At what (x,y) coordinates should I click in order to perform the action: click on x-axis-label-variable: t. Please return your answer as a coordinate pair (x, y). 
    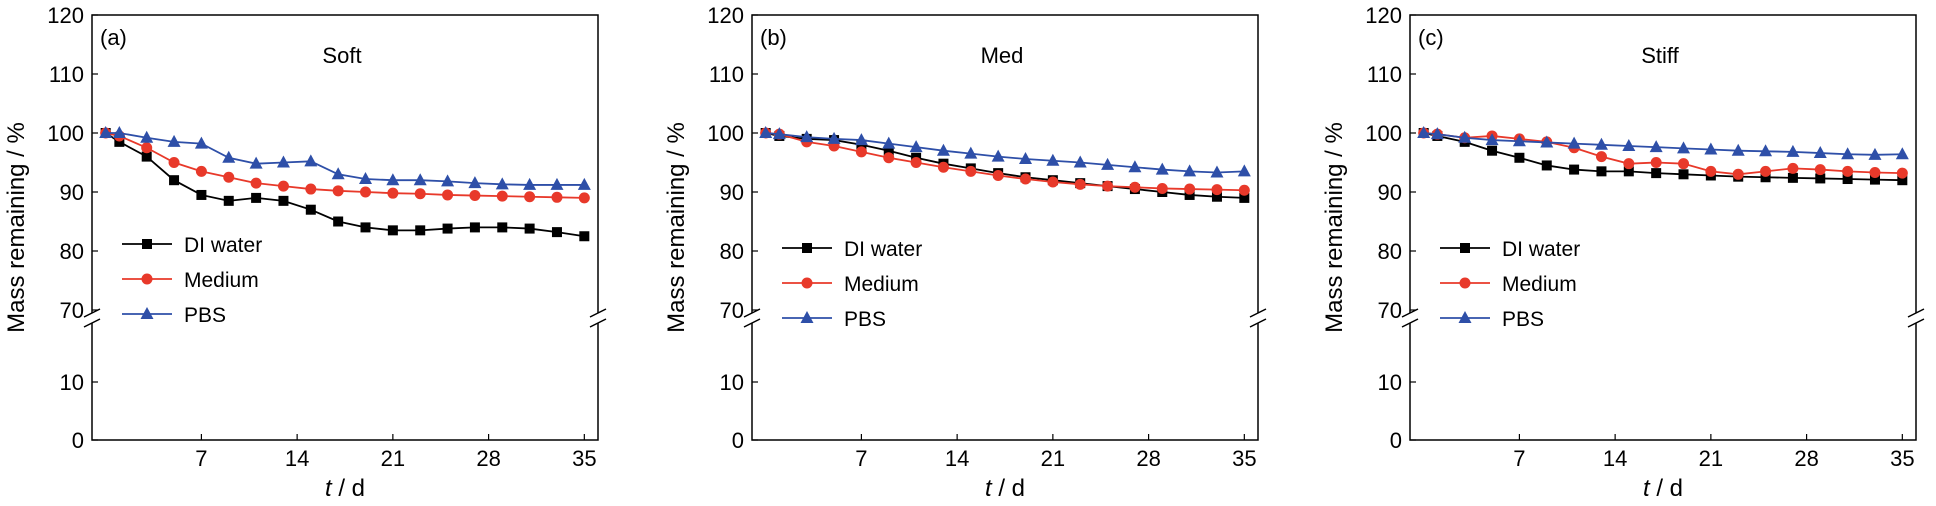
    Looking at the image, I should click on (329, 488).